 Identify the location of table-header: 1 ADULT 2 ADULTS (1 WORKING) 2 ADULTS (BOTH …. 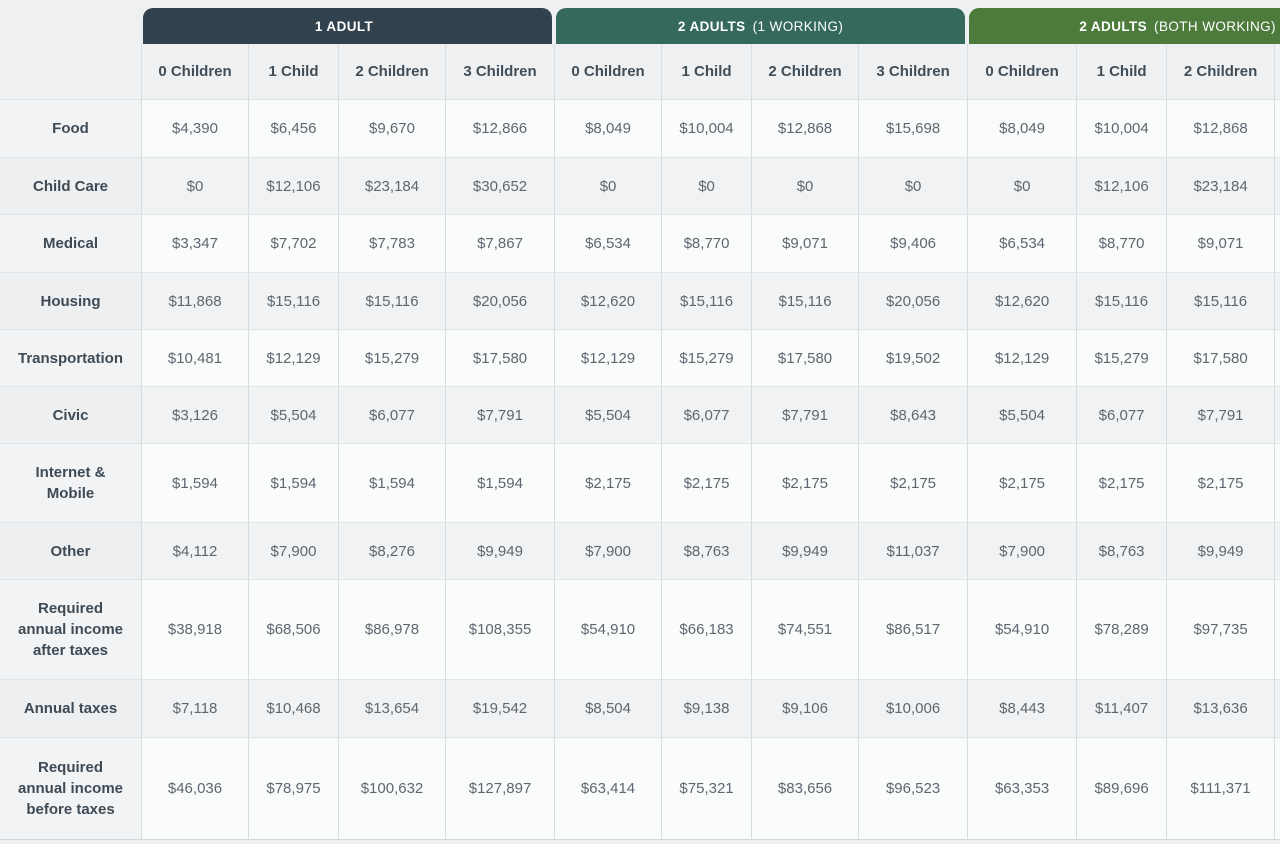
(640, 50).